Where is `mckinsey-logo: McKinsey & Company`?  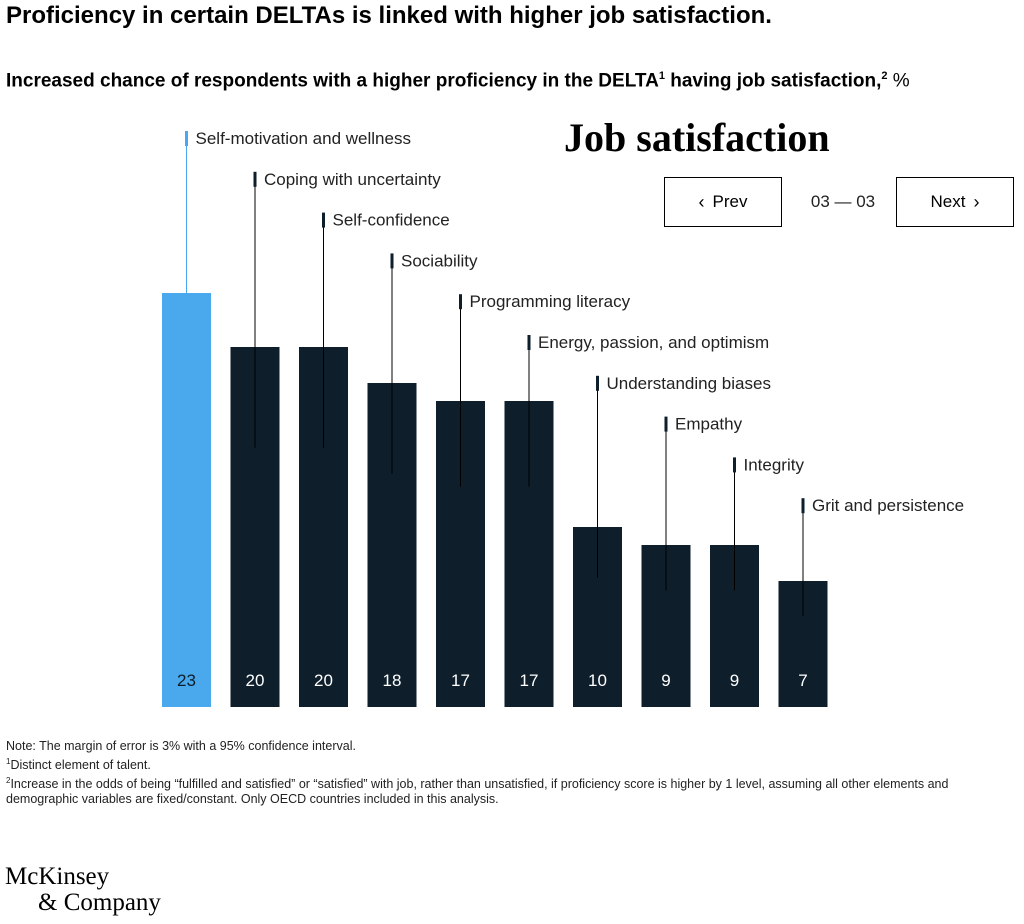
mckinsey-logo: McKinsey & Company is located at coordinates (83, 890).